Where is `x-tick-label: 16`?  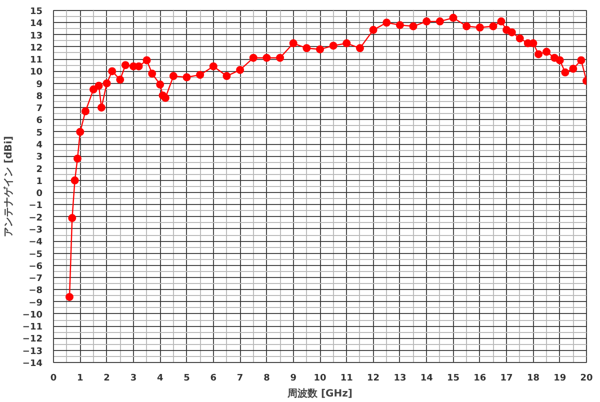 x-tick-label: 16 is located at coordinates (480, 379).